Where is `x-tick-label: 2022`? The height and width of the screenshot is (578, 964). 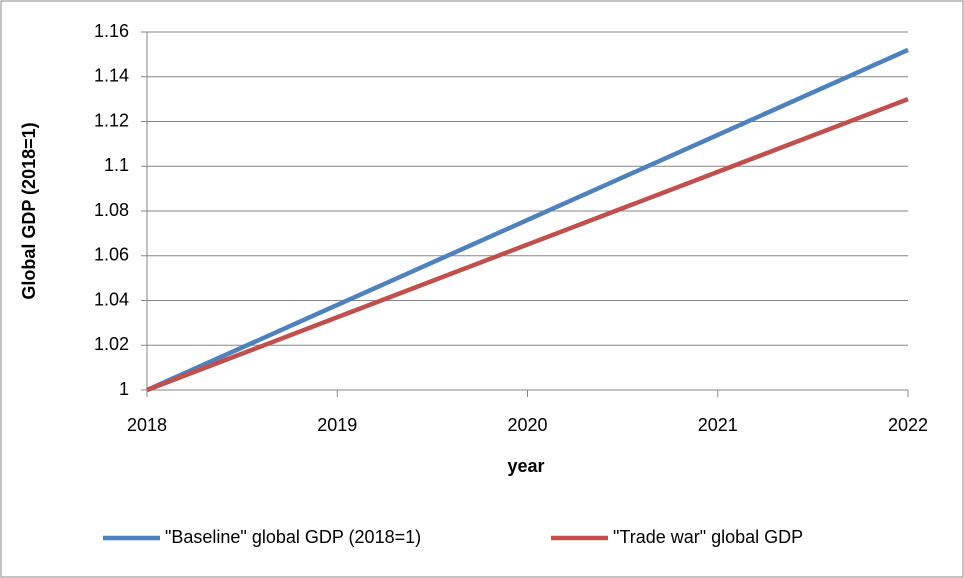
x-tick-label: 2022 is located at coordinates (908, 425).